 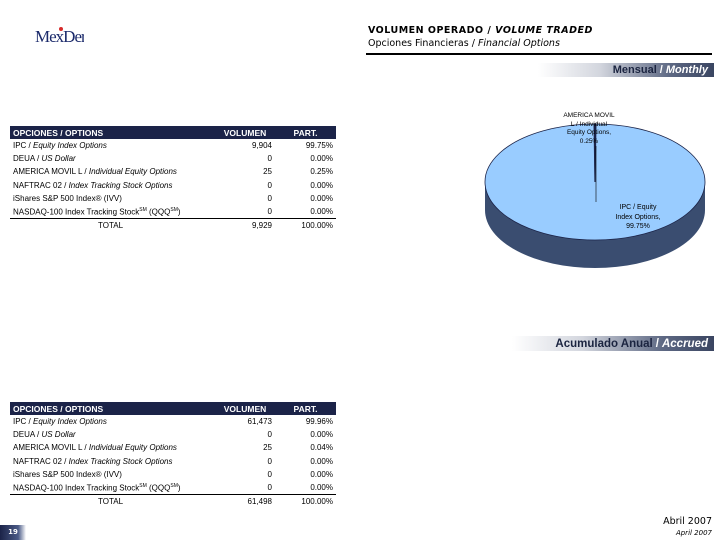 What do you see at coordinates (173, 474) in the screenshot?
I see `table-row: iShares S&P 500 Index® (IVV) 0 0.00%` at bounding box center [173, 474].